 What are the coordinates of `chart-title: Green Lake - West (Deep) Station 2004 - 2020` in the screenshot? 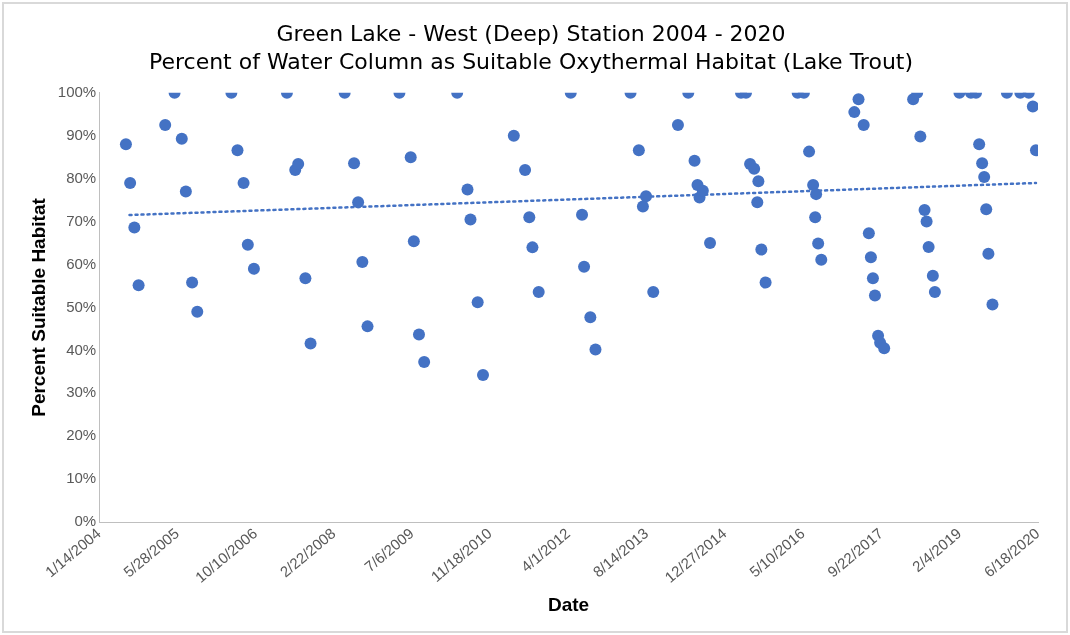 It's located at (531, 33).